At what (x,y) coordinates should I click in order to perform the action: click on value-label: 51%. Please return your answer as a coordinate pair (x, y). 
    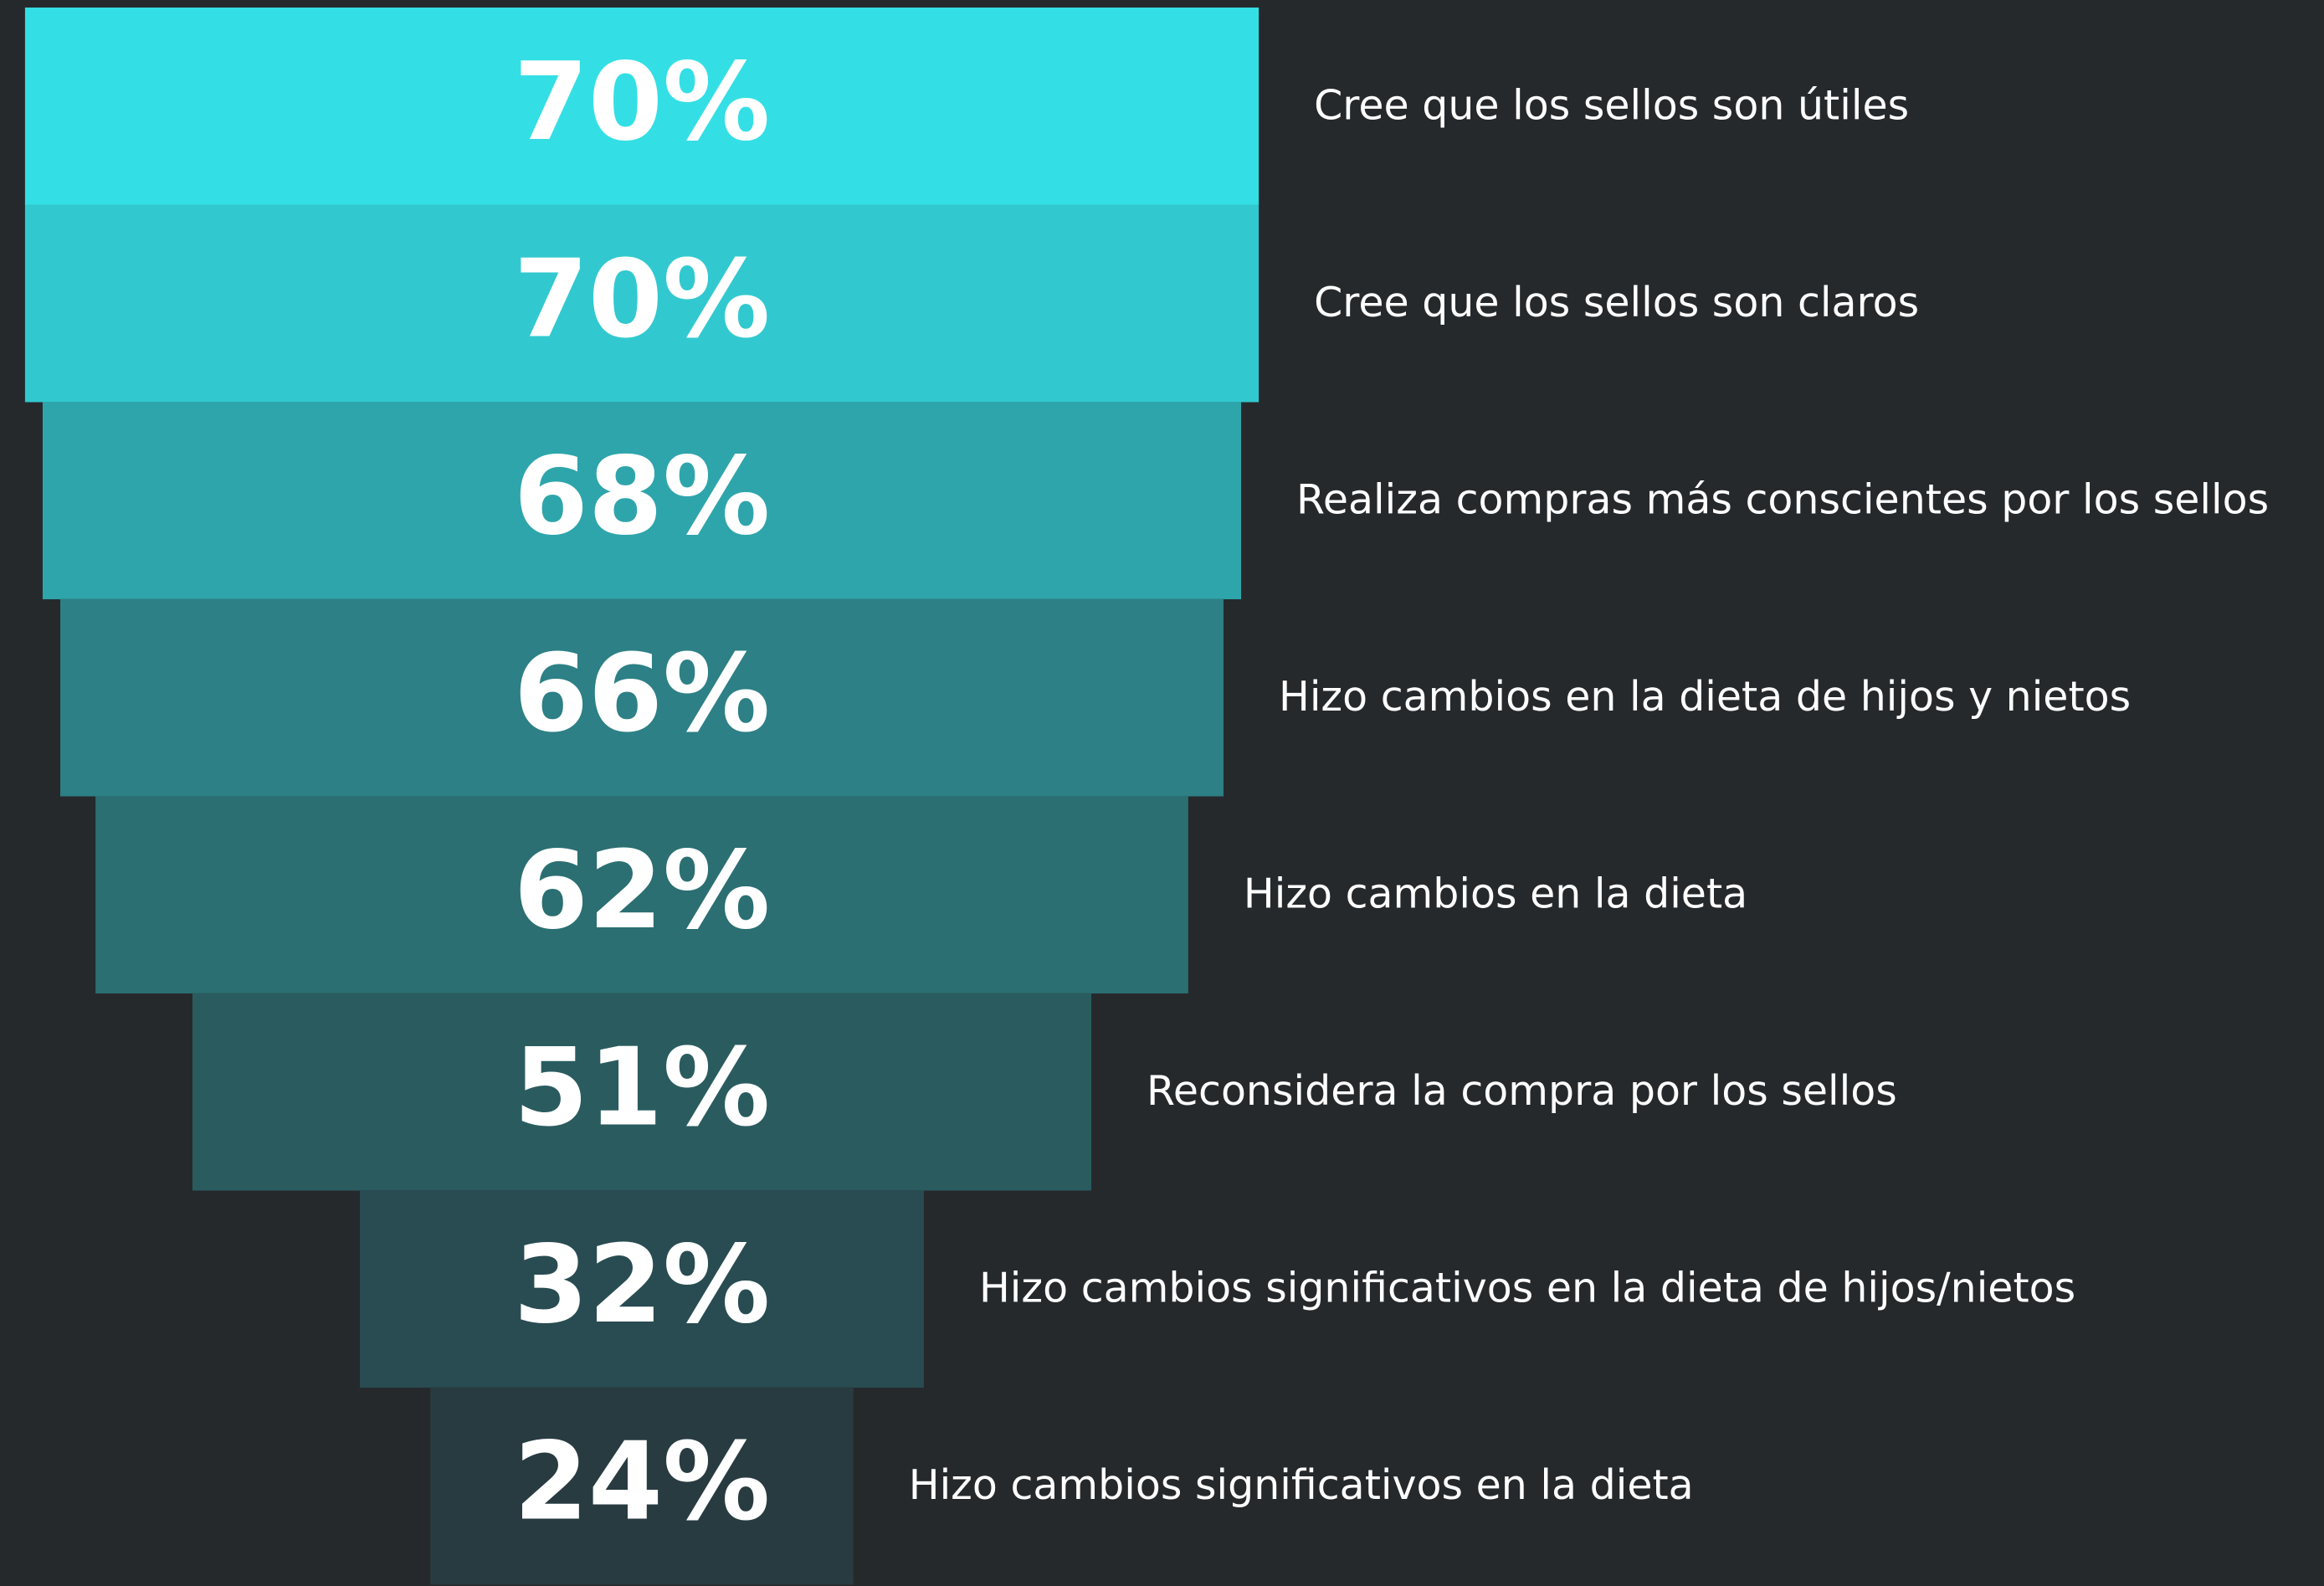
    Looking at the image, I should click on (642, 1088).